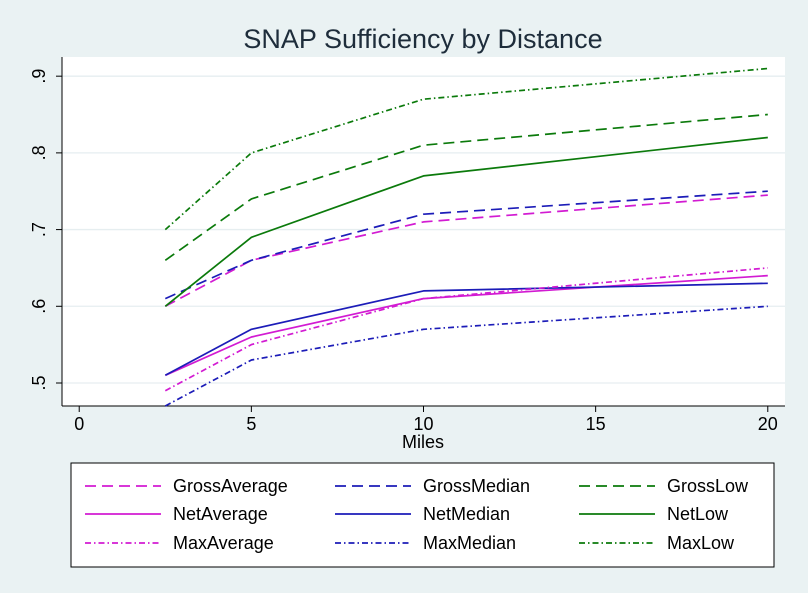  I want to click on series-line-netmedian, so click(466, 329).